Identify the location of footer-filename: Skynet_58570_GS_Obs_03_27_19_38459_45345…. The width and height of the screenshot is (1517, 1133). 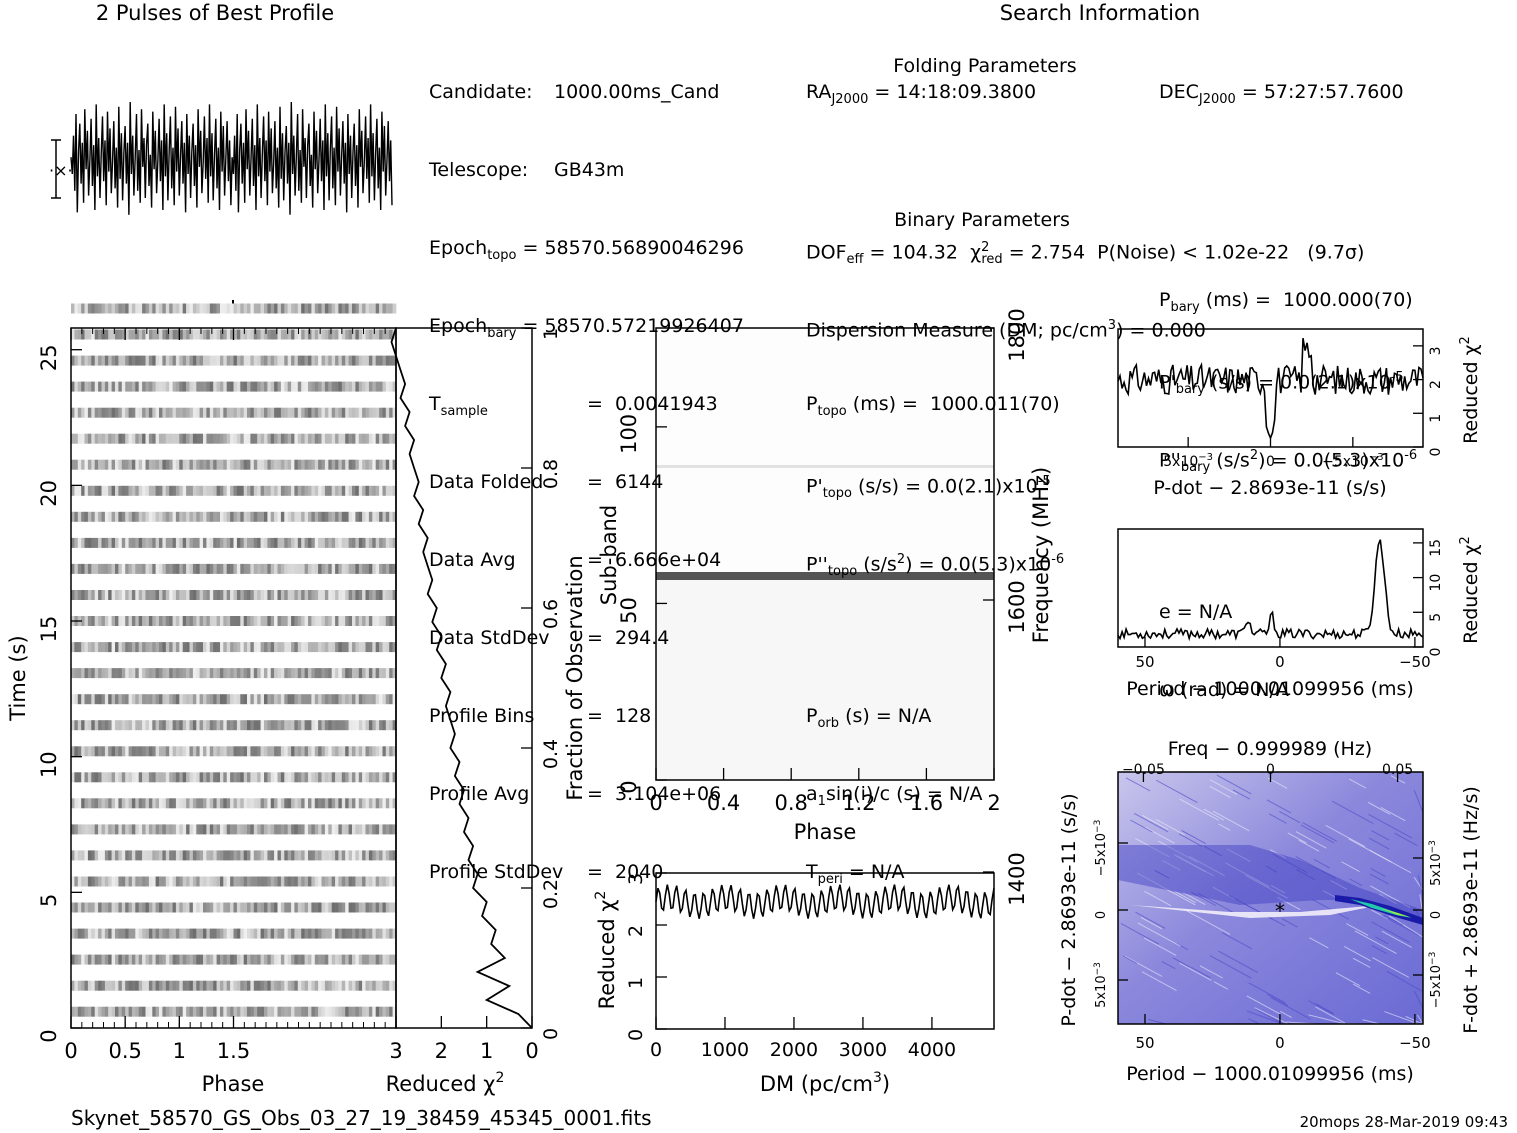
(361, 1118).